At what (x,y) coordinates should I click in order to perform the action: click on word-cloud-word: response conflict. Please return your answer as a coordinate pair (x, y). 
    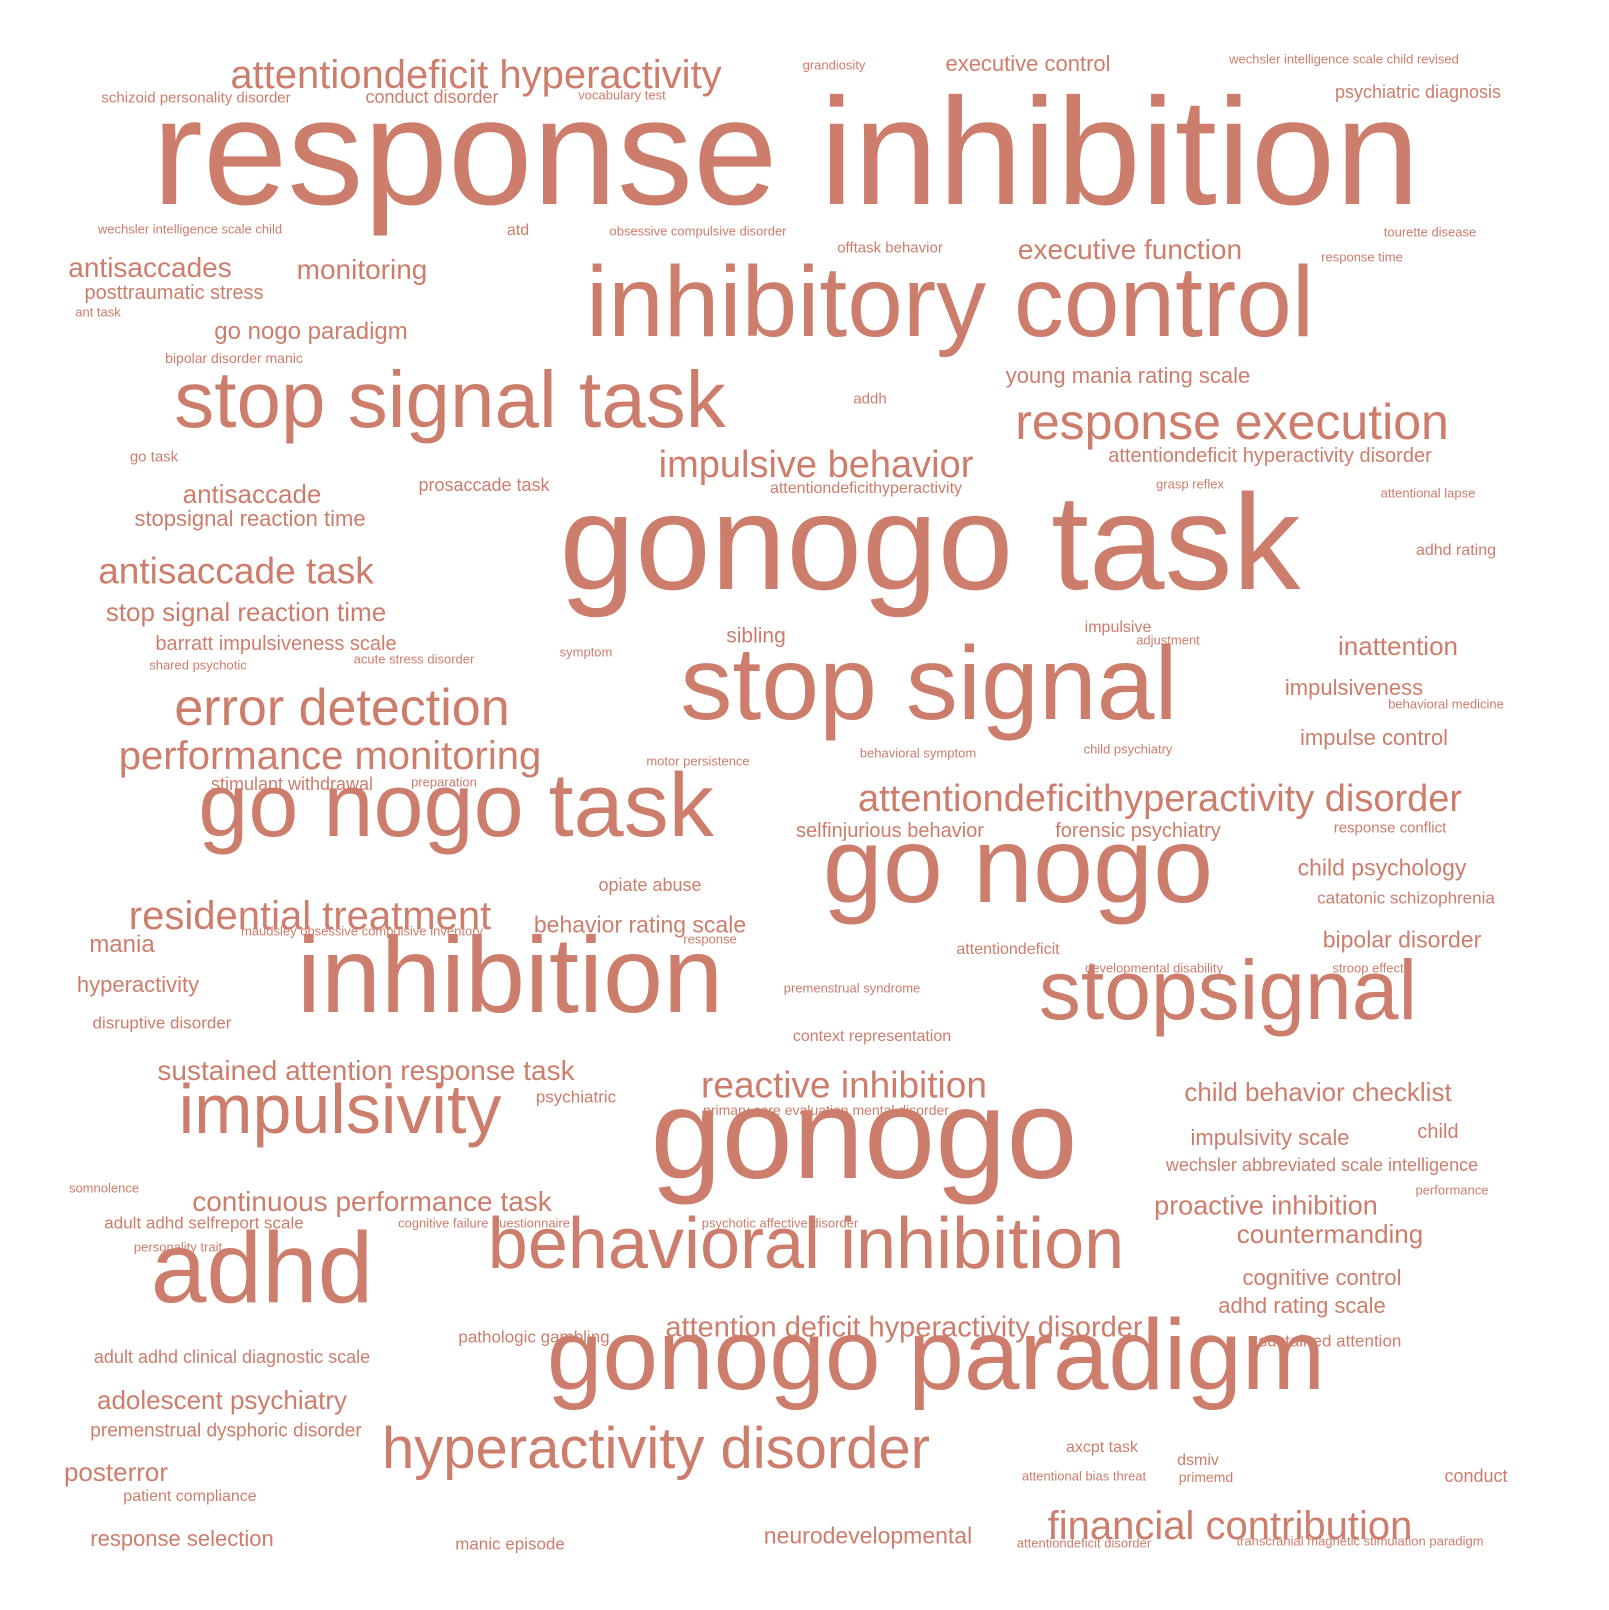
    Looking at the image, I should click on (1390, 828).